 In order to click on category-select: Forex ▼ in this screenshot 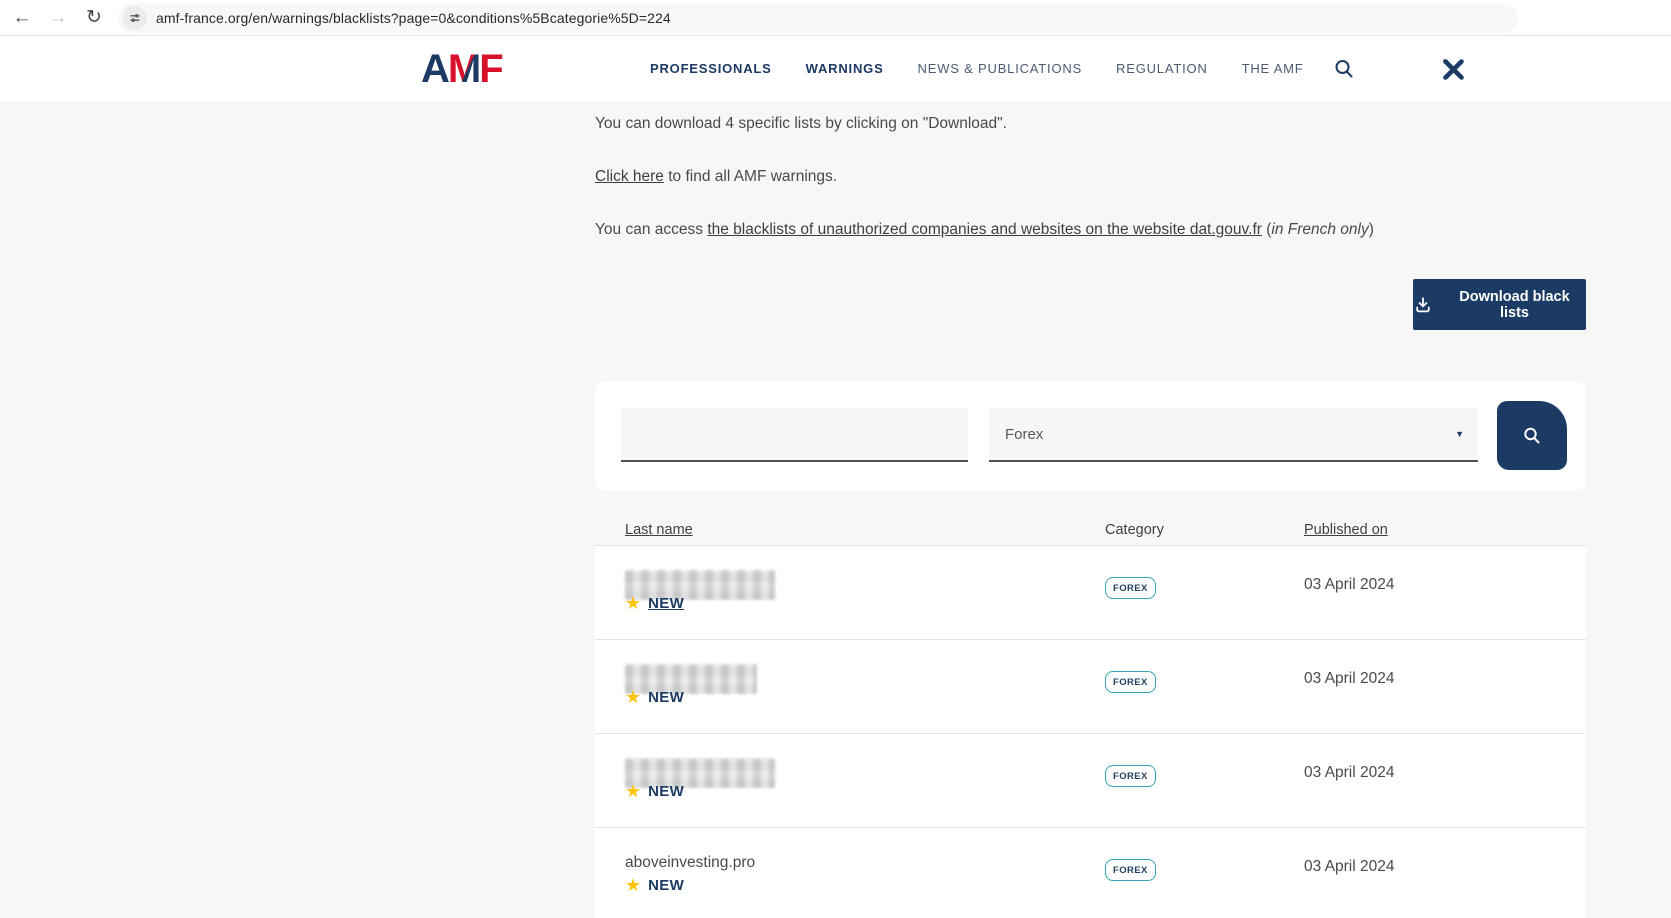, I will do `click(1233, 435)`.